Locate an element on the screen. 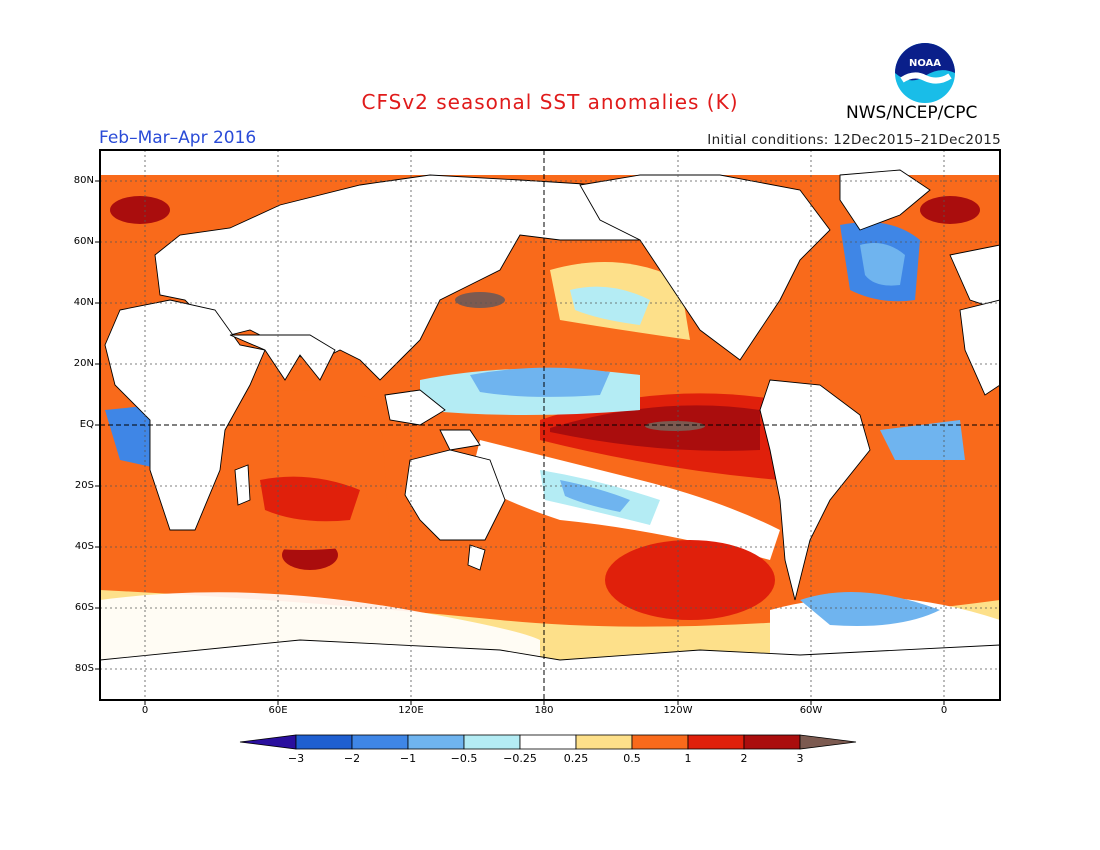 The width and height of the screenshot is (1100, 850). forecast-period: Feb–Mar–Apr 2016 is located at coordinates (178, 138).